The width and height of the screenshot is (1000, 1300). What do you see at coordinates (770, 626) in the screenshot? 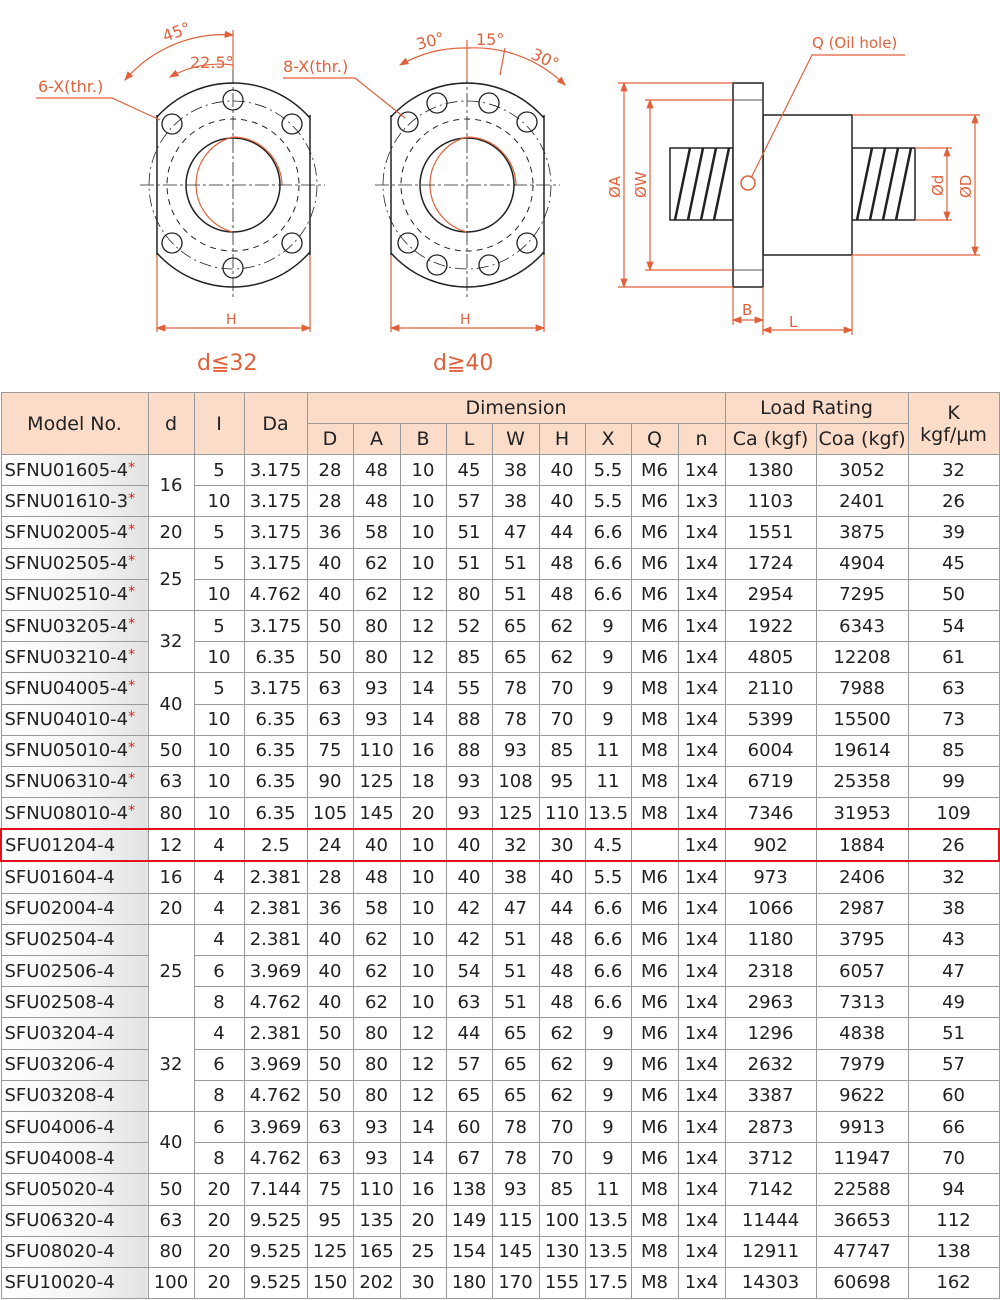
I see `cell-ca: 1922` at bounding box center [770, 626].